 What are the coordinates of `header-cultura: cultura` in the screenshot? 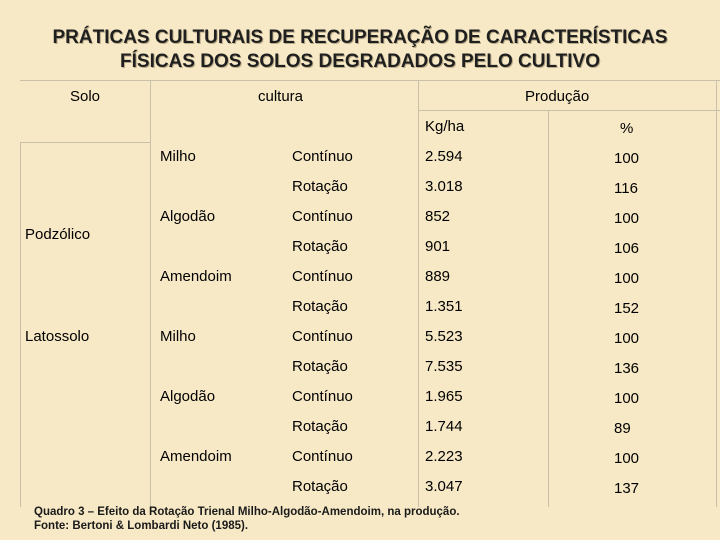 It's located at (281, 96).